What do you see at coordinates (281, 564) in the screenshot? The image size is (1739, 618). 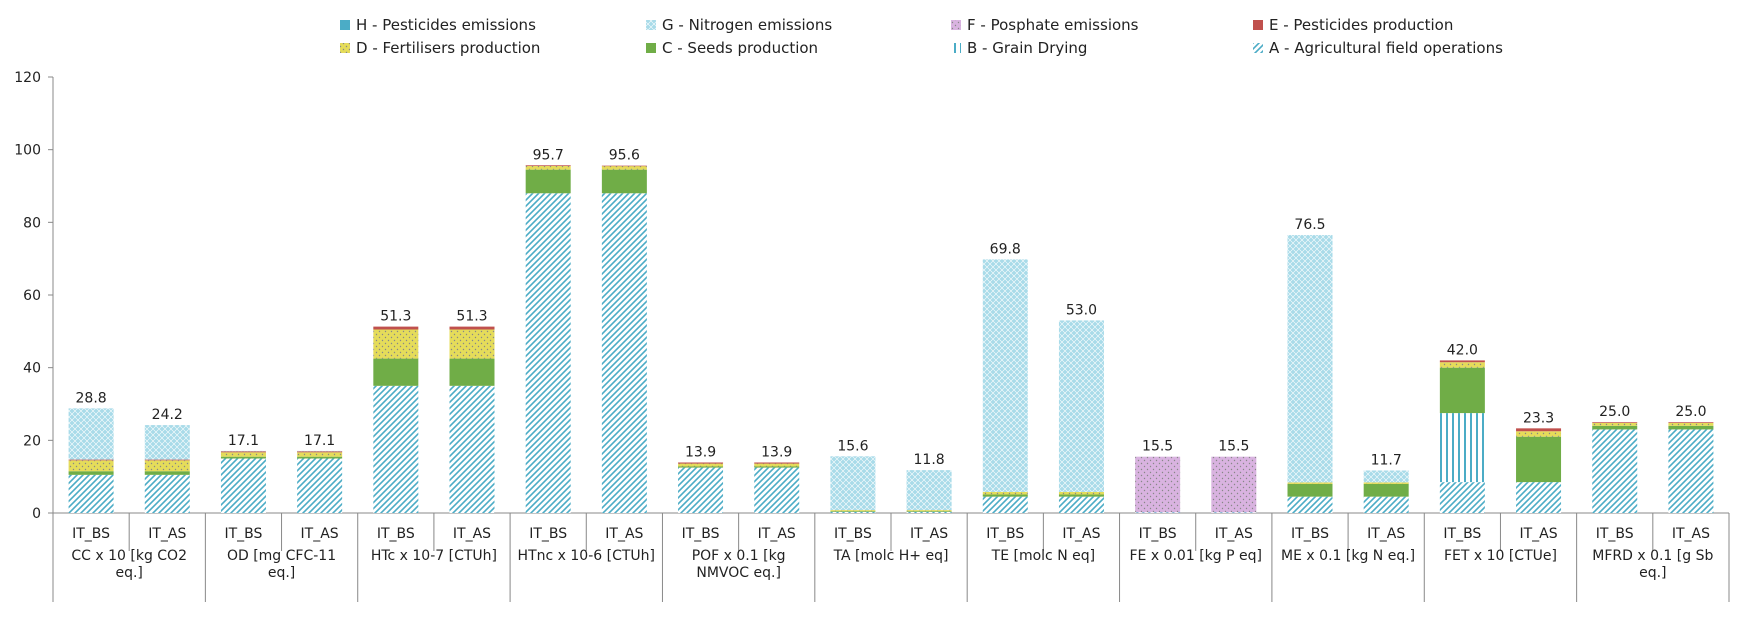 I see `category-label: OD [mg CFC-11 eq.]` at bounding box center [281, 564].